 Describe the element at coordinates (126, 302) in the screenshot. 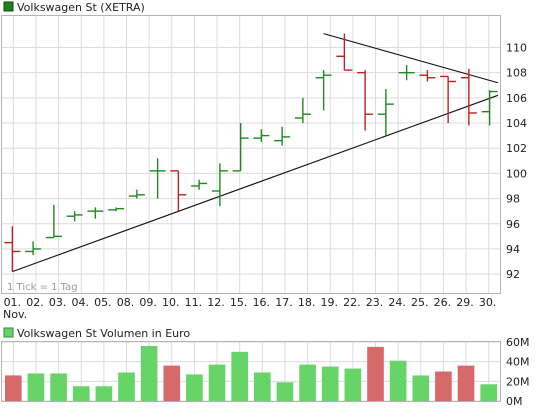

I see `price-x-tick-label: 08.` at that location.